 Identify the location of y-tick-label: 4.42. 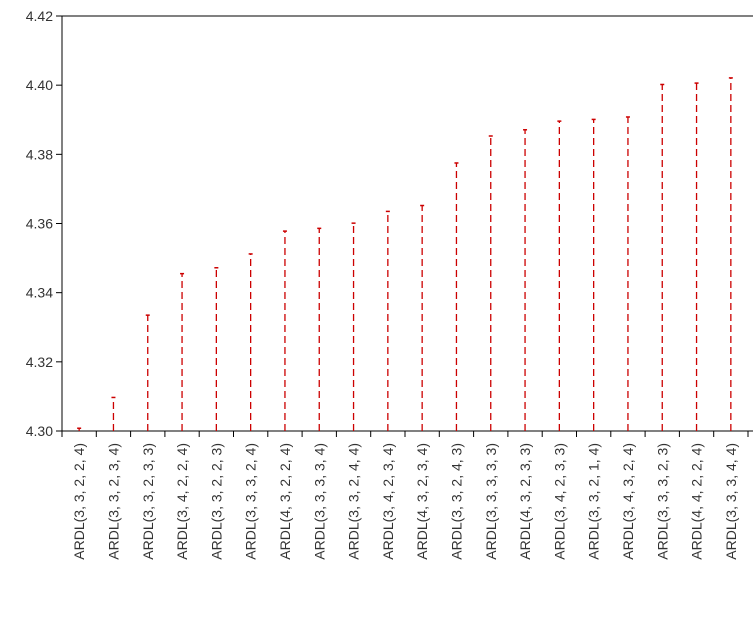
(39, 16).